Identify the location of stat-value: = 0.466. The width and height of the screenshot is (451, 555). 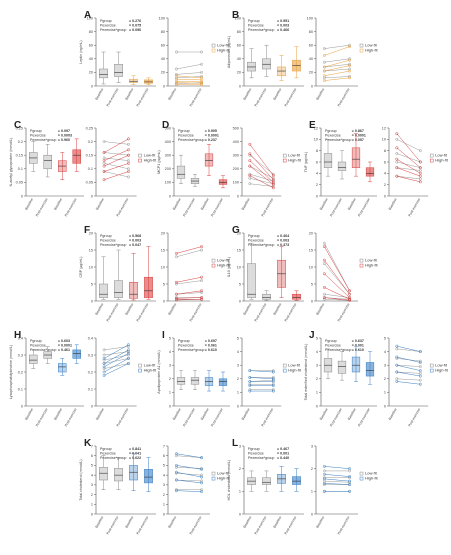
(283, 30).